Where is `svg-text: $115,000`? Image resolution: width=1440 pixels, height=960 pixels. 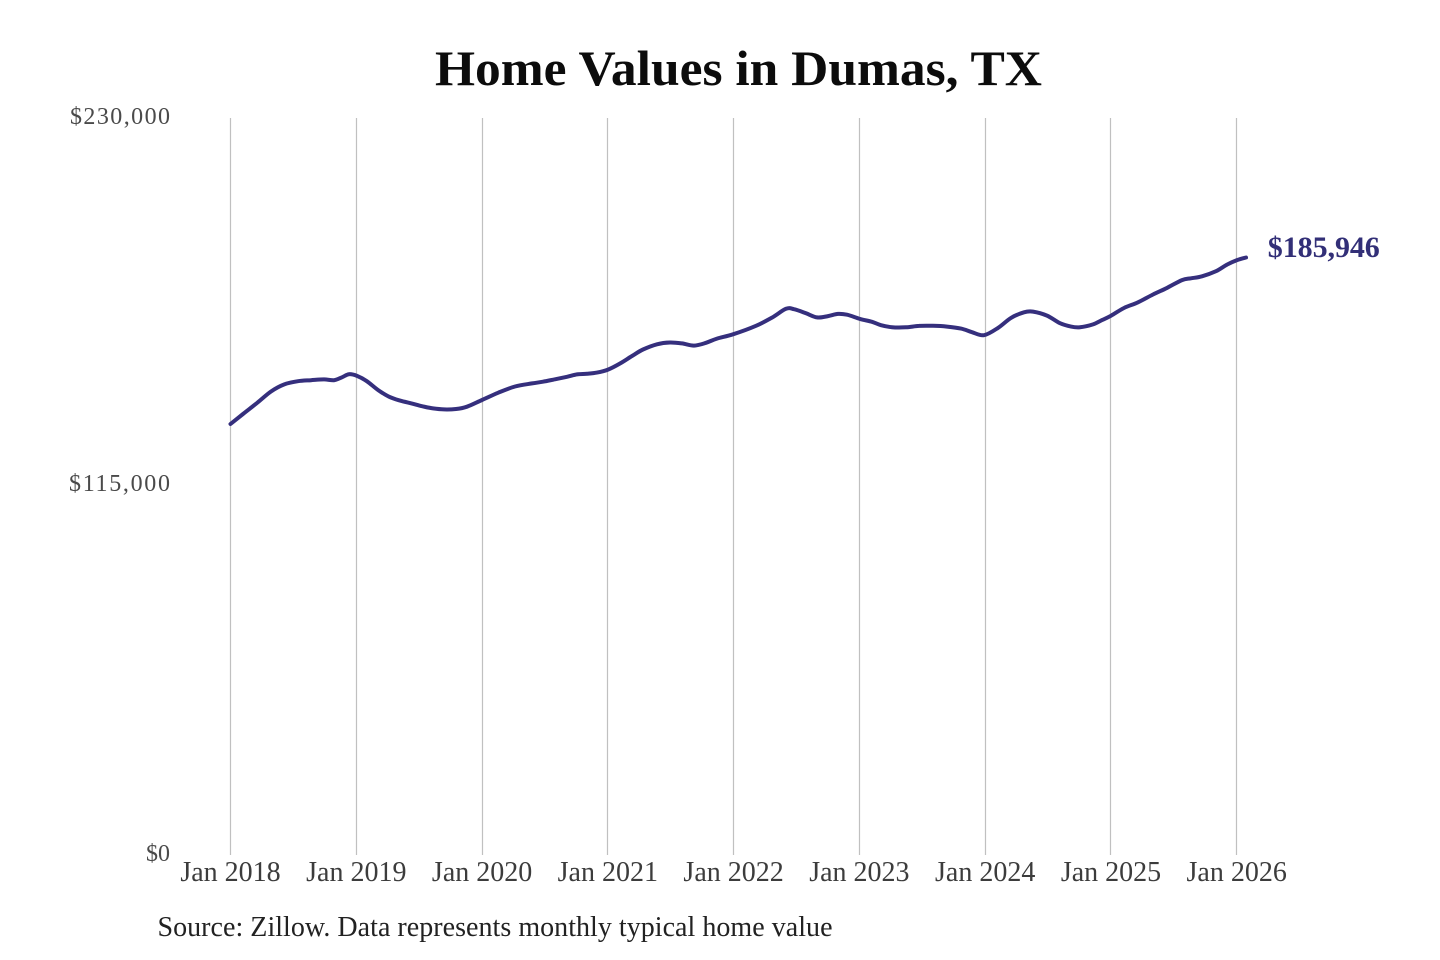
svg-text: $115,000 is located at coordinates (119, 484).